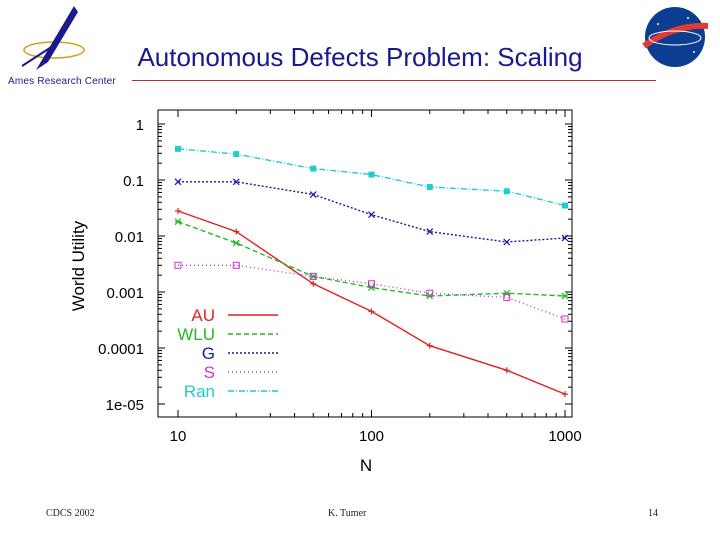 The image size is (720, 540). Describe the element at coordinates (564, 436) in the screenshot. I see `x-tick-label: 1000` at that location.